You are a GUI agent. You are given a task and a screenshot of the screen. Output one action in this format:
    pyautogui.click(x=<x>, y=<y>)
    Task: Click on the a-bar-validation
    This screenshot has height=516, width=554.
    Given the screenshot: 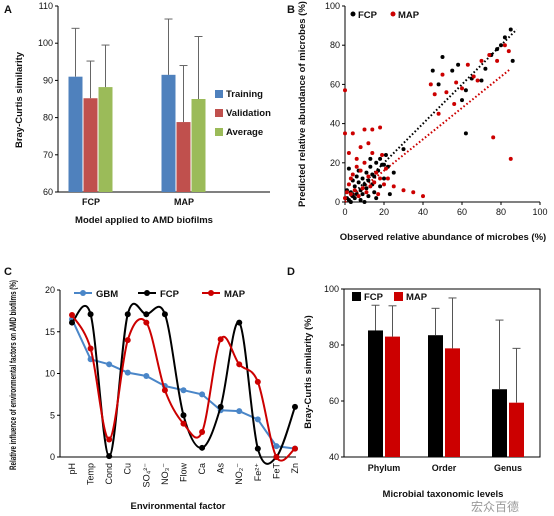 What is the action you would take?
    pyautogui.click(x=90, y=145)
    